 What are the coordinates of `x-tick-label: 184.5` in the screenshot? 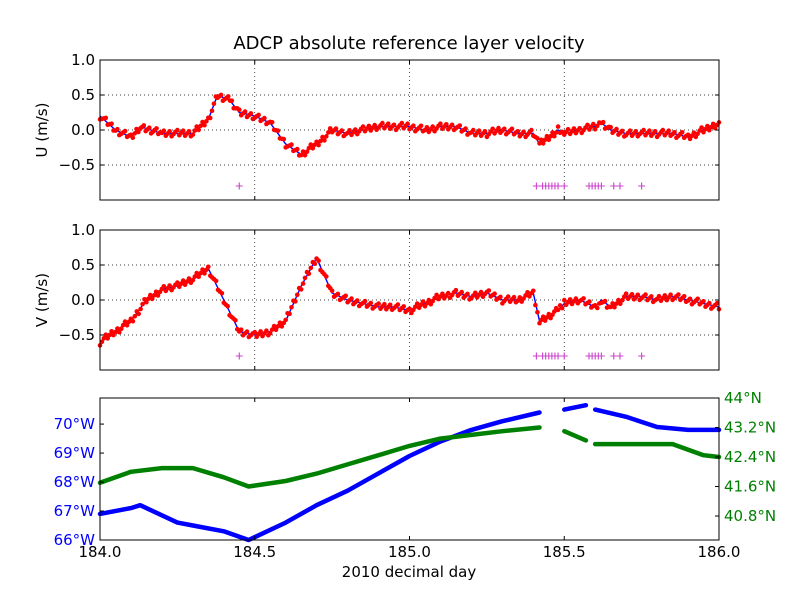 It's located at (254, 552).